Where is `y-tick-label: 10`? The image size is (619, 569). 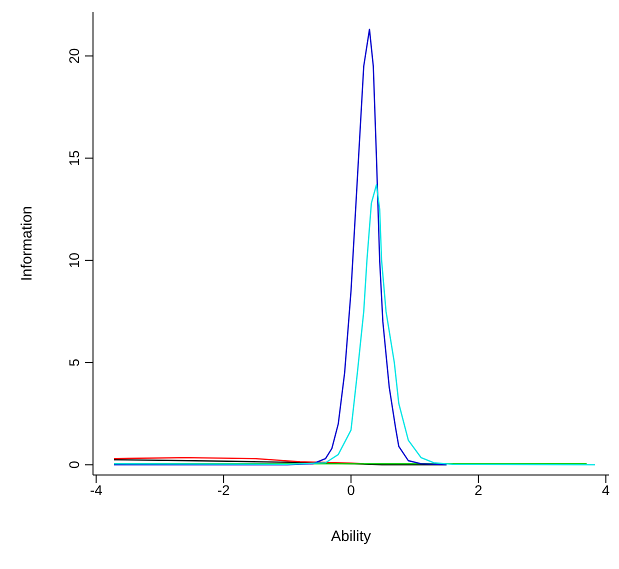 y-tick-label: 10 is located at coordinates (74, 260).